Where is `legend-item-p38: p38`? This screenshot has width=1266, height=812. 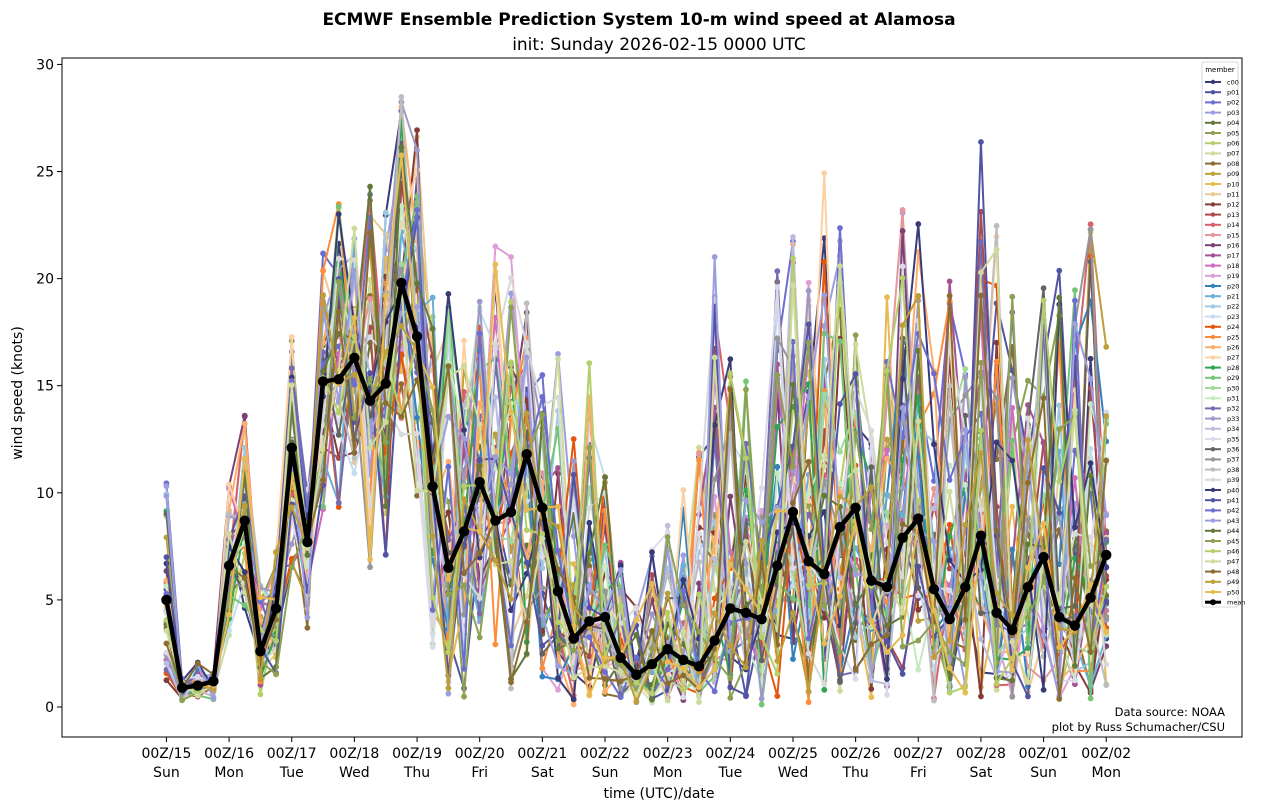
legend-item-p38: p38 is located at coordinates (1222, 470).